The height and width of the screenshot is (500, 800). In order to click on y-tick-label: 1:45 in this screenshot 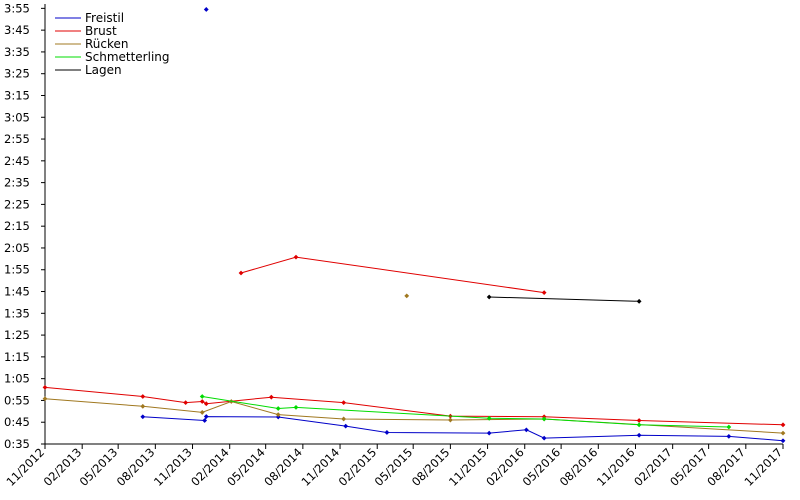, I will do `click(17, 292)`.